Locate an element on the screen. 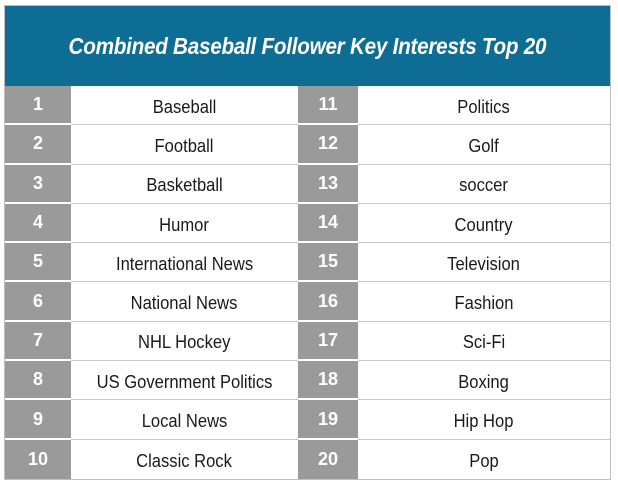 This screenshot has width=618, height=484. rank-number: 8 is located at coordinates (38, 381).